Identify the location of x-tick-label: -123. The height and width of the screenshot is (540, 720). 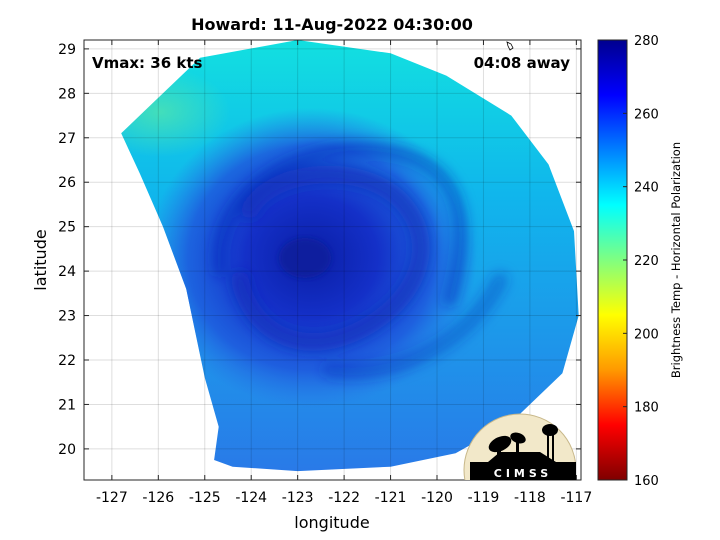
(298, 498).